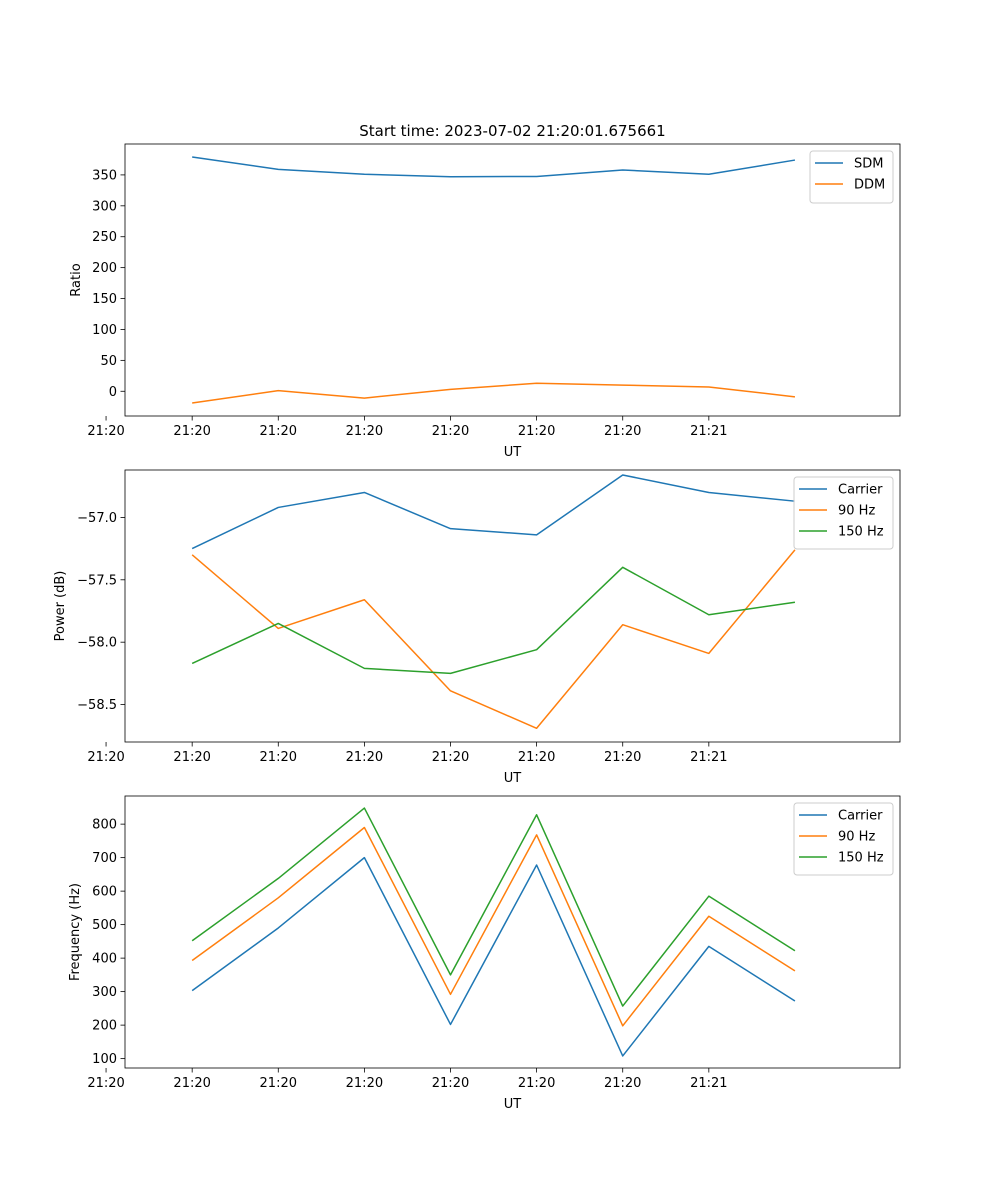 The height and width of the screenshot is (1200, 1000). Describe the element at coordinates (60, 606) in the screenshot. I see `y-axis-label: Power (dB)` at that location.